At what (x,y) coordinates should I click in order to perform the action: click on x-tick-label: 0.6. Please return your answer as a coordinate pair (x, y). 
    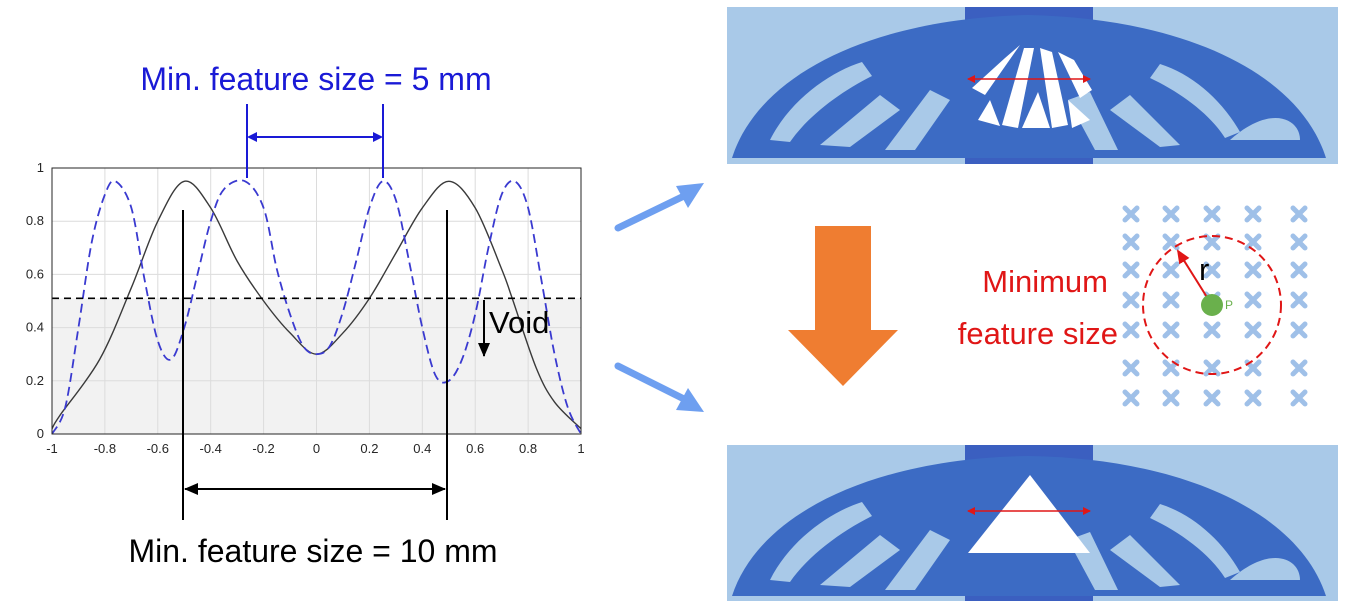
    Looking at the image, I should click on (475, 448).